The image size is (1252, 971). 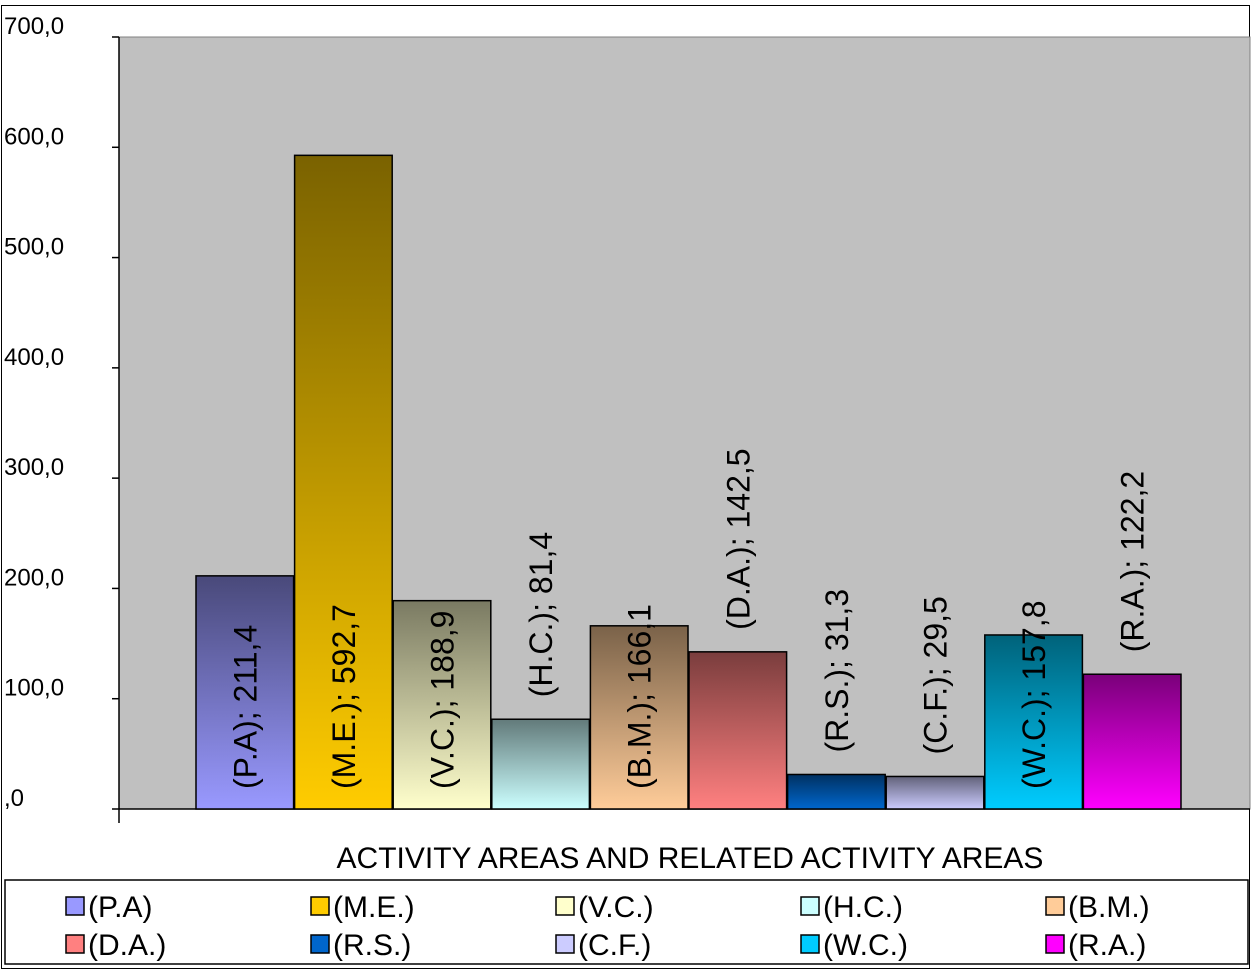 What do you see at coordinates (372, 945) in the screenshot?
I see `legend-label: (R.S.)` at bounding box center [372, 945].